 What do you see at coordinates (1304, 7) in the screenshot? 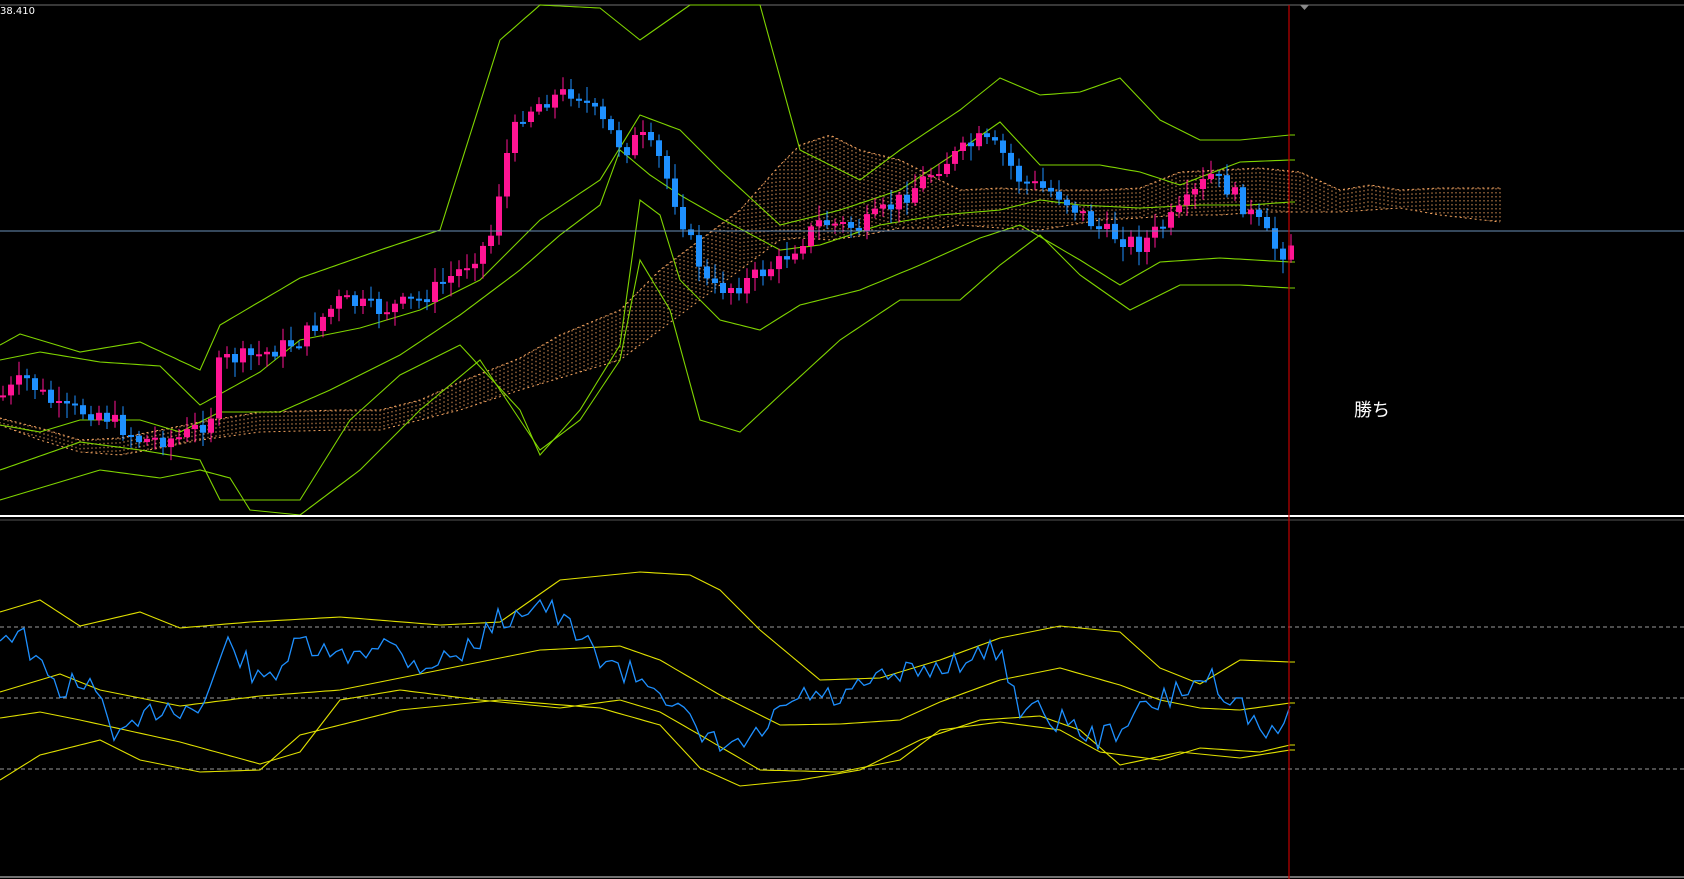
I see `shift-marker-icon` at bounding box center [1304, 7].